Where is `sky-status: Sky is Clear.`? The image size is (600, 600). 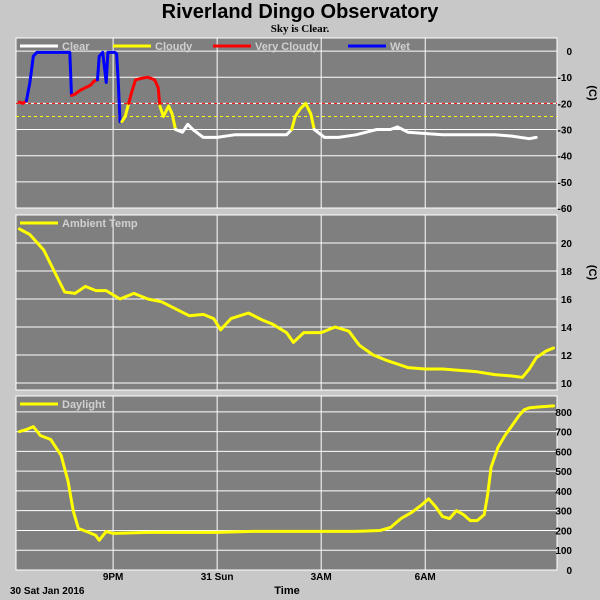
sky-status: Sky is Clear. is located at coordinates (300, 29).